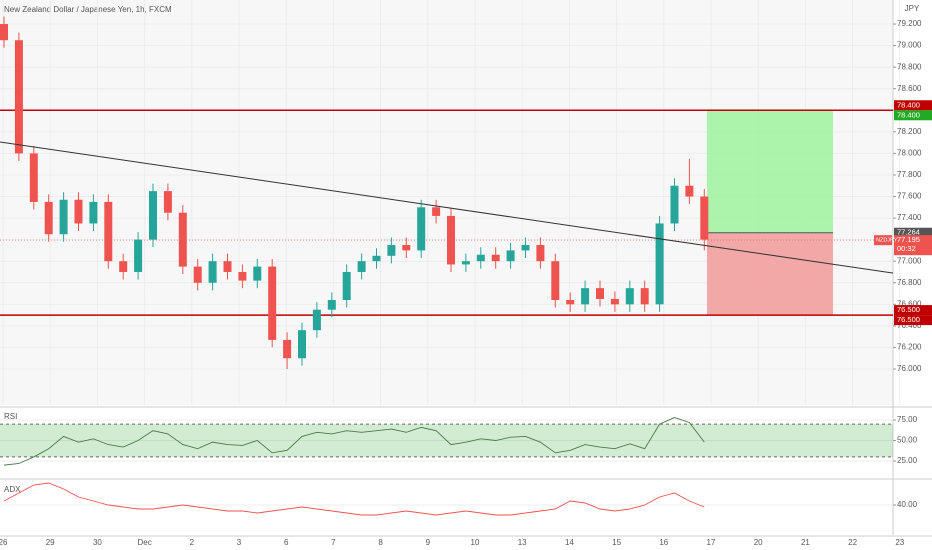  Describe the element at coordinates (4, 542) in the screenshot. I see `x-tick-label: 26` at that location.